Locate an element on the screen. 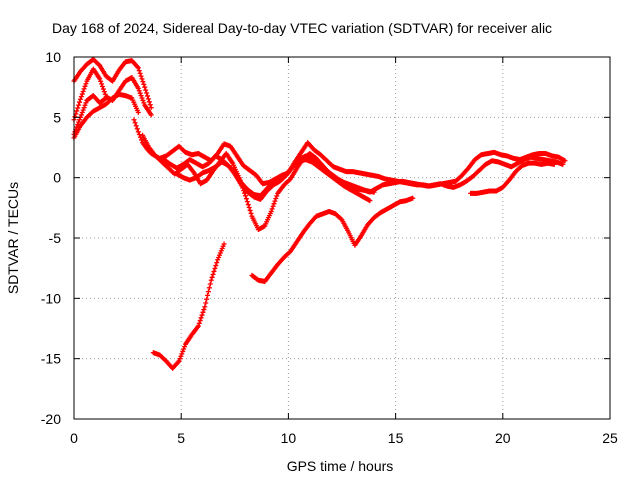  x-tick-label: 10 is located at coordinates (289, 438).